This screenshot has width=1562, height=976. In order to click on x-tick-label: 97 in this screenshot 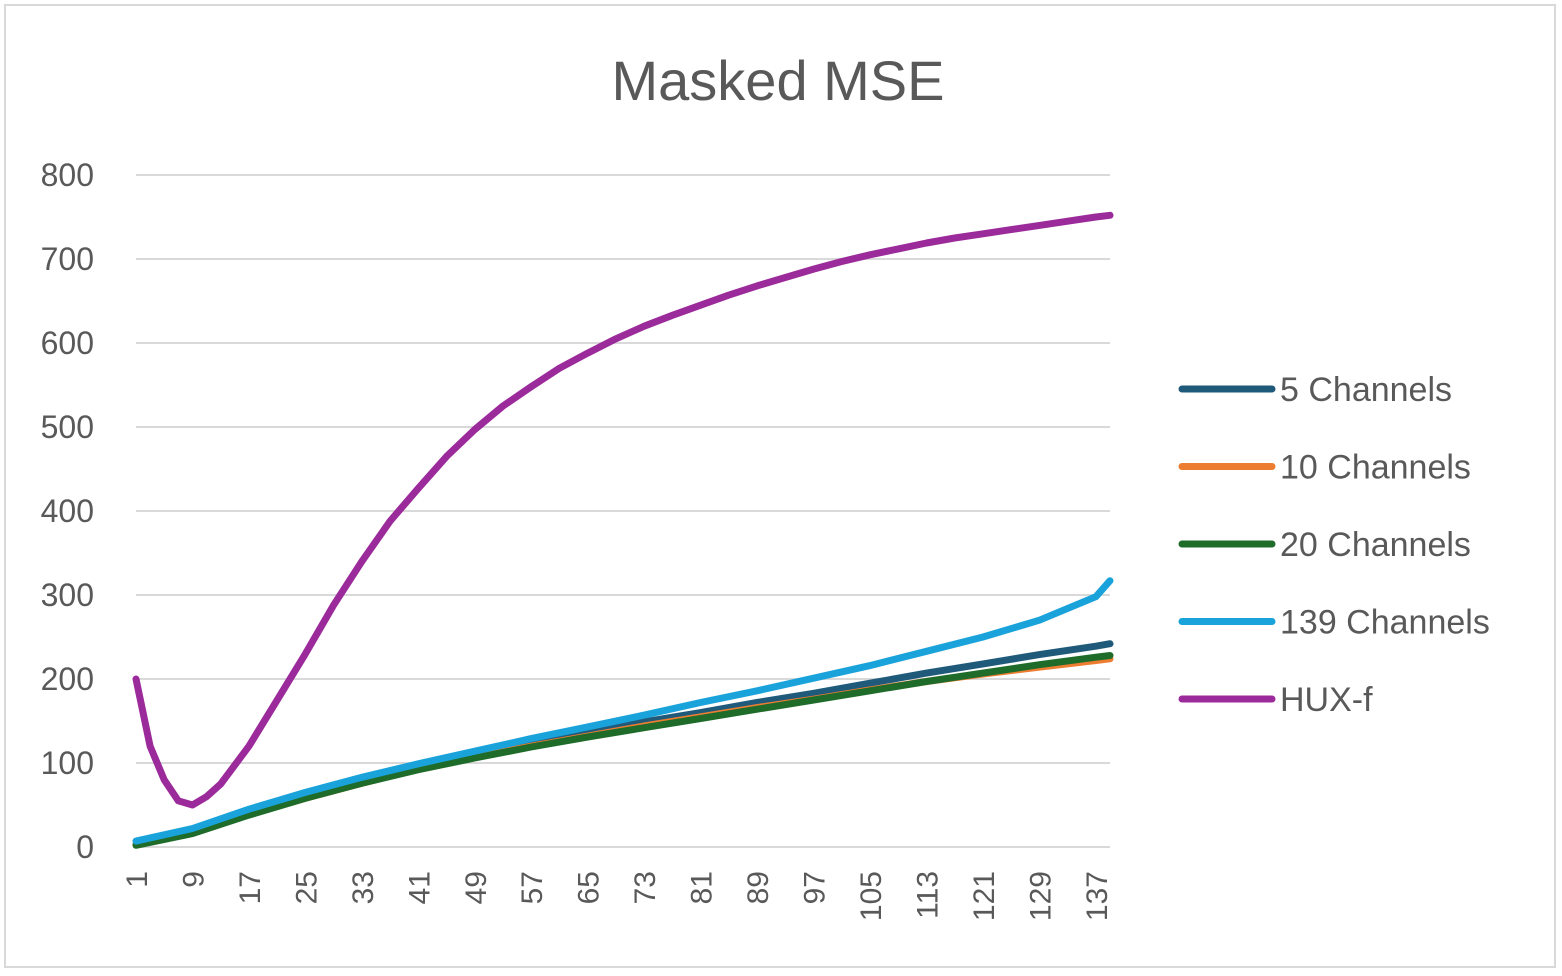, I will do `click(815, 887)`.